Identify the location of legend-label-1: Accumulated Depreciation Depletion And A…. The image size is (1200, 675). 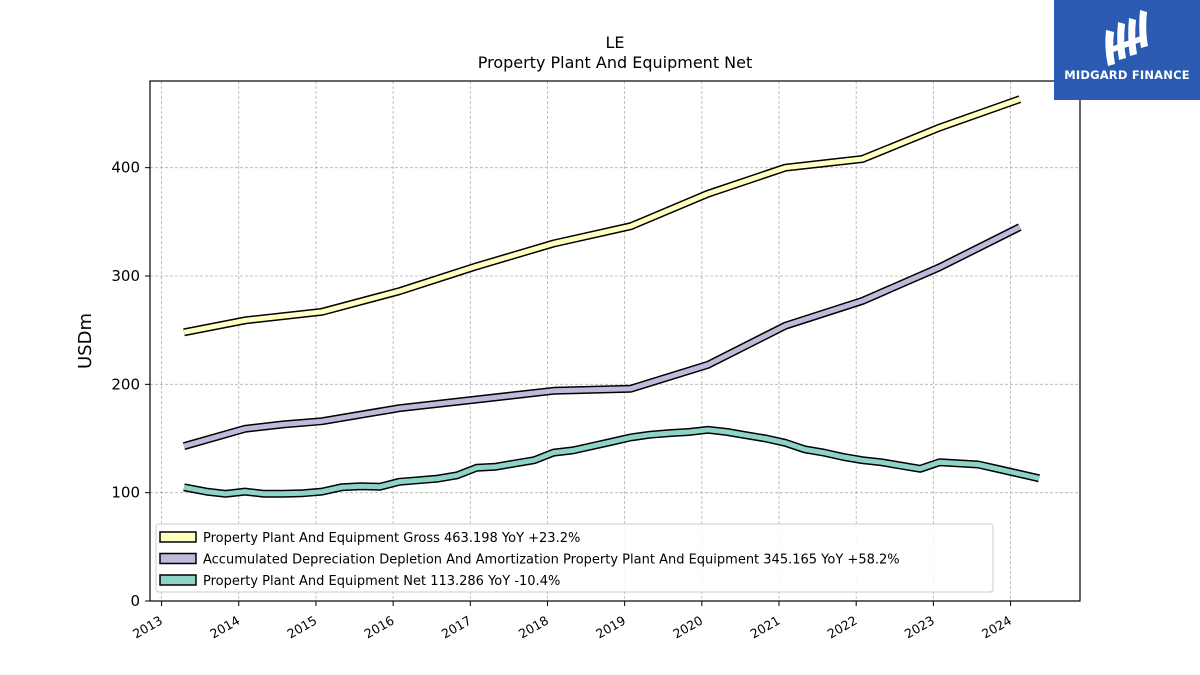
(551, 560).